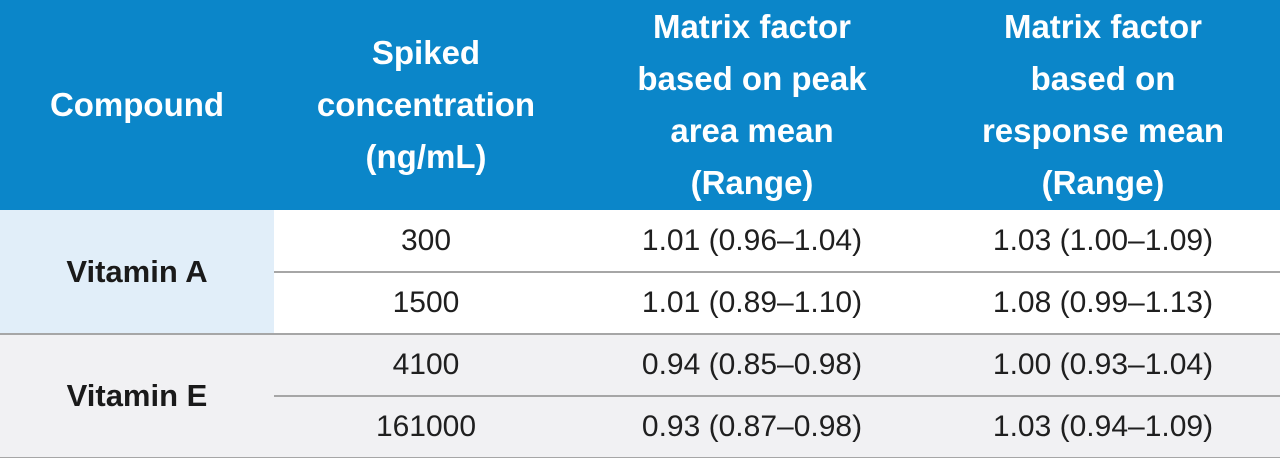 This screenshot has height=458, width=1280. Describe the element at coordinates (426, 156) in the screenshot. I see `header-line: (ng/mL)` at that location.